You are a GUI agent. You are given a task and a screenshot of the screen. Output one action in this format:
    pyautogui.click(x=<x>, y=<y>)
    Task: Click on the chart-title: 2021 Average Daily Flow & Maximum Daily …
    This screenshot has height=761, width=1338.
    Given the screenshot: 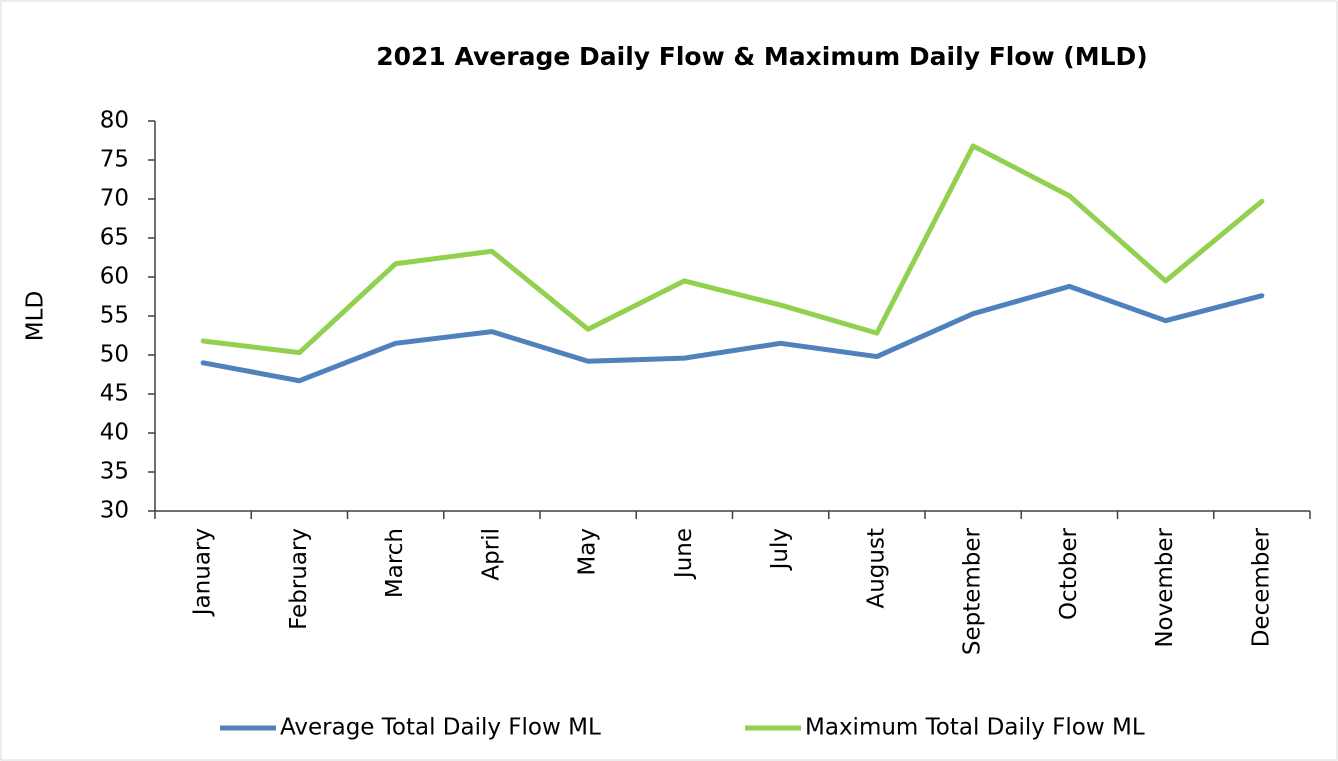 What is the action you would take?
    pyautogui.click(x=761, y=56)
    